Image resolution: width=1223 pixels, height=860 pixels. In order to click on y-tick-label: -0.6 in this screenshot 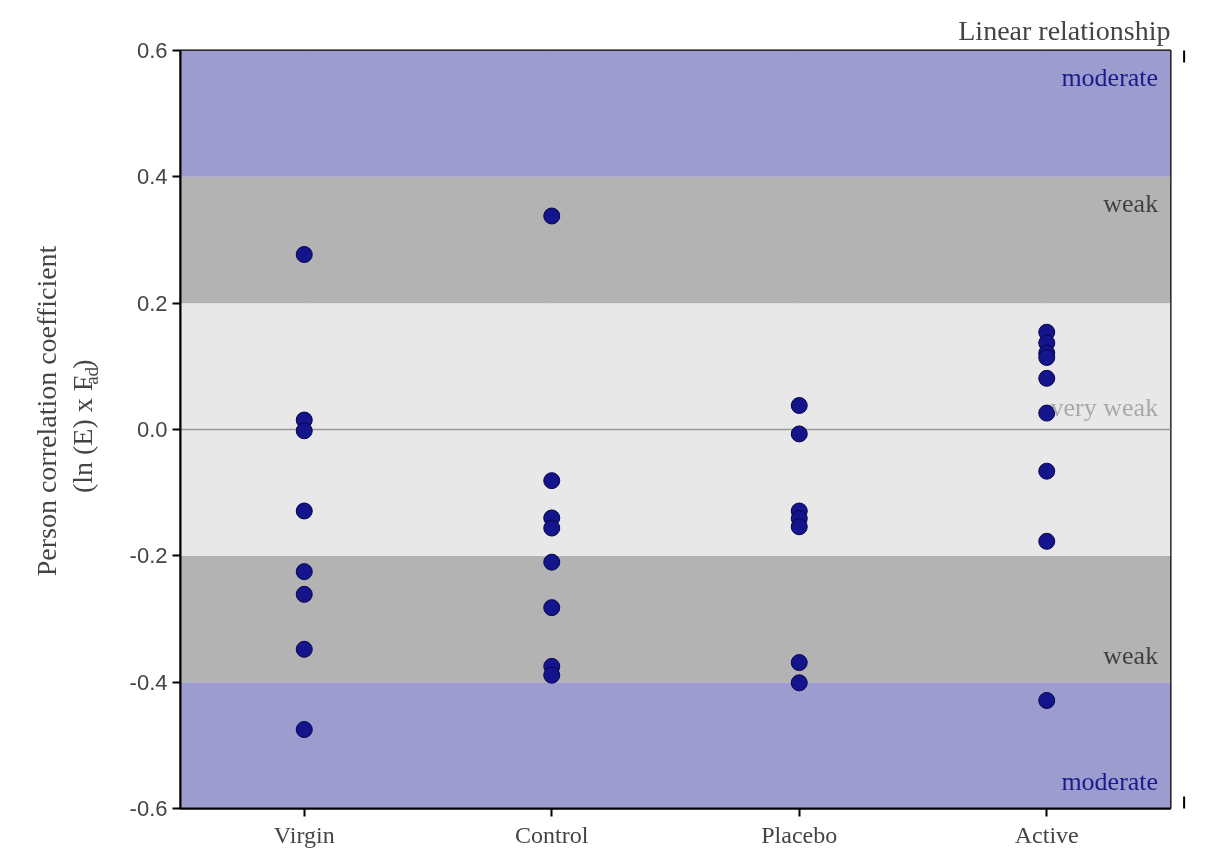, I will do `click(148, 808)`.